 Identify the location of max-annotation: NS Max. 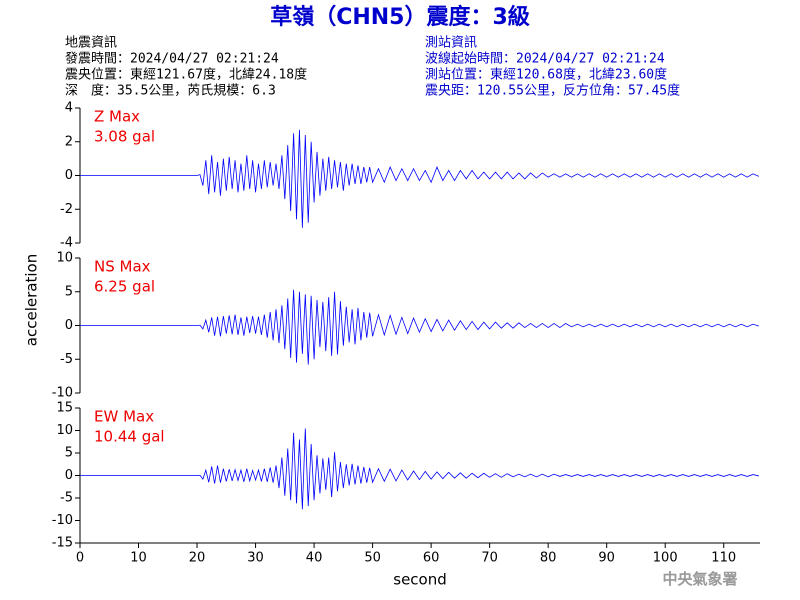
(122, 267).